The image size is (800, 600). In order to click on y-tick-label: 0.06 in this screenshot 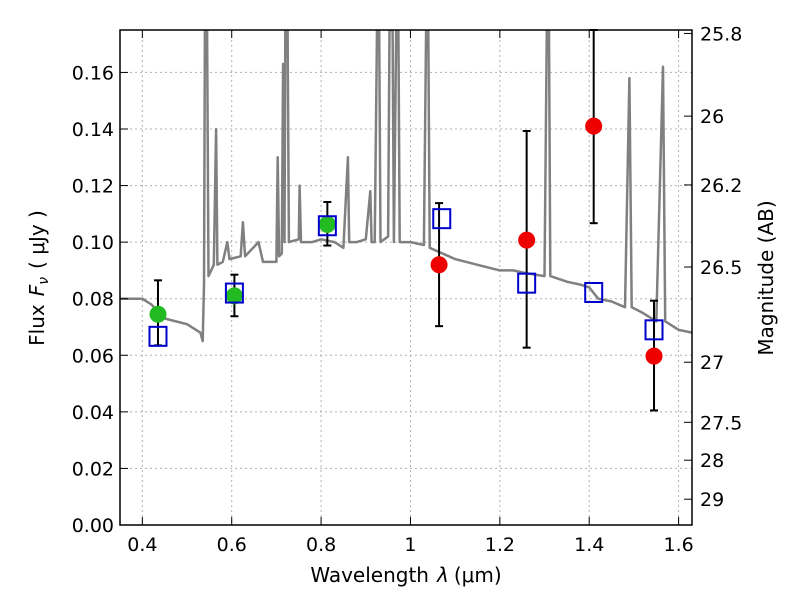, I will do `click(93, 356)`.